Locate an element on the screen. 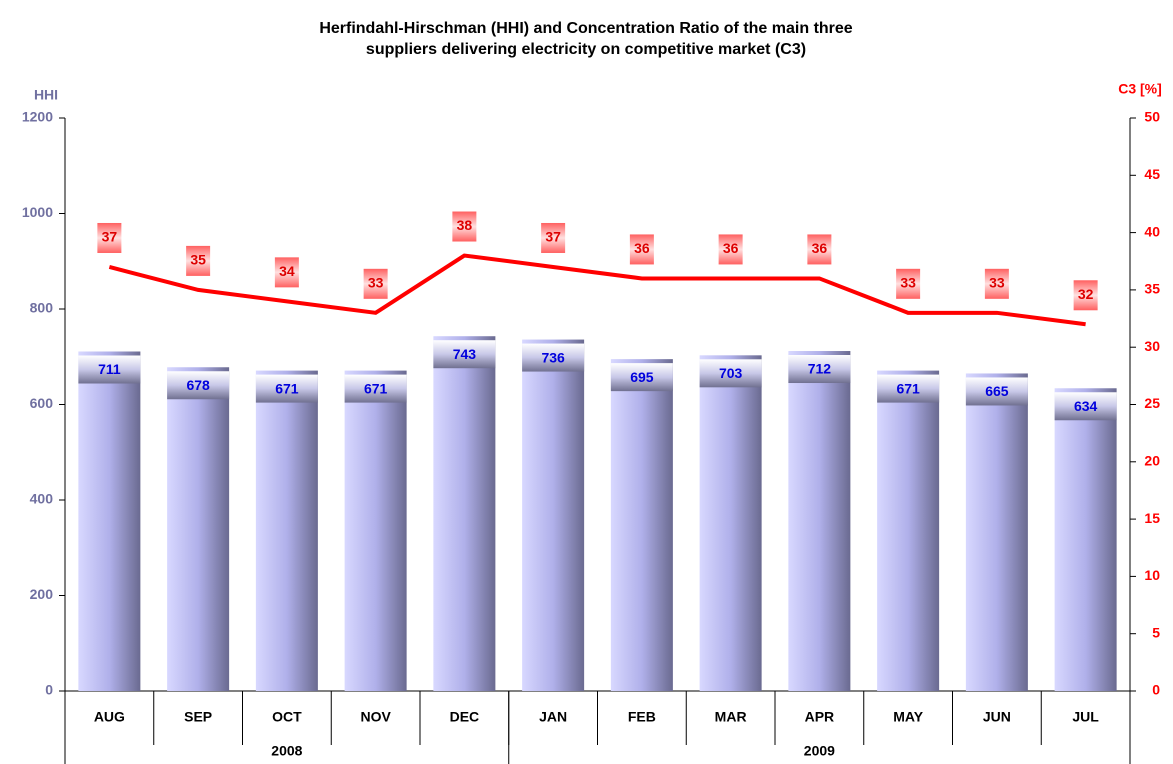 Image resolution: width=1173 pixels, height=764 pixels. x-tick-label: JUN is located at coordinates (997, 717).